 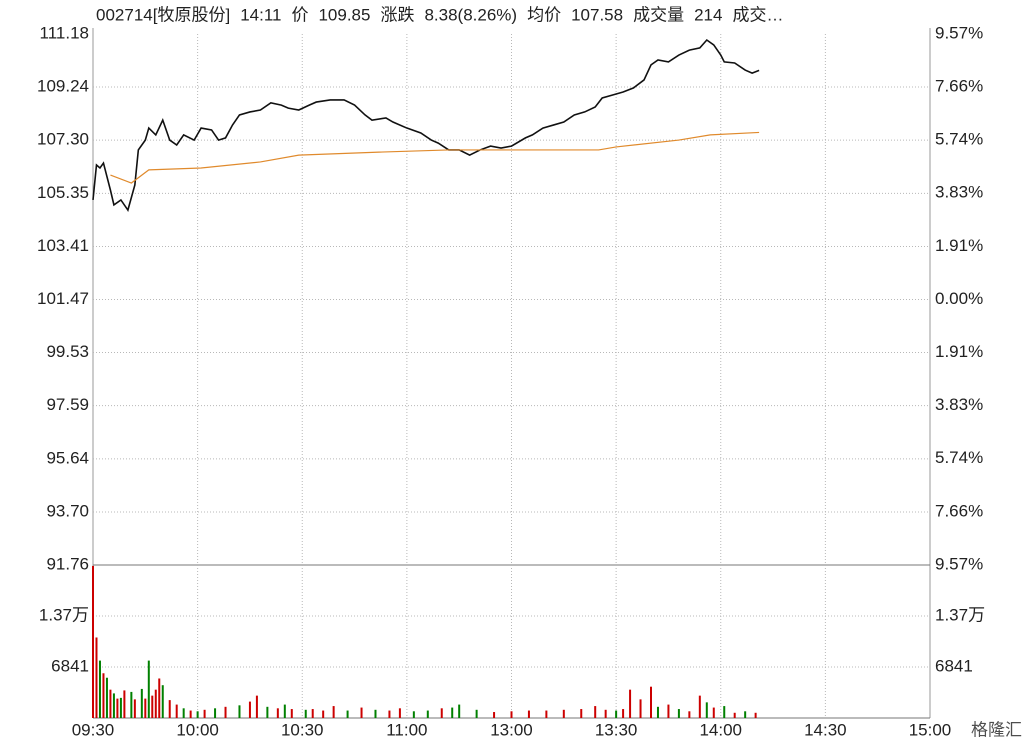 I want to click on y-tick-label: 101.47, so click(x=63, y=298).